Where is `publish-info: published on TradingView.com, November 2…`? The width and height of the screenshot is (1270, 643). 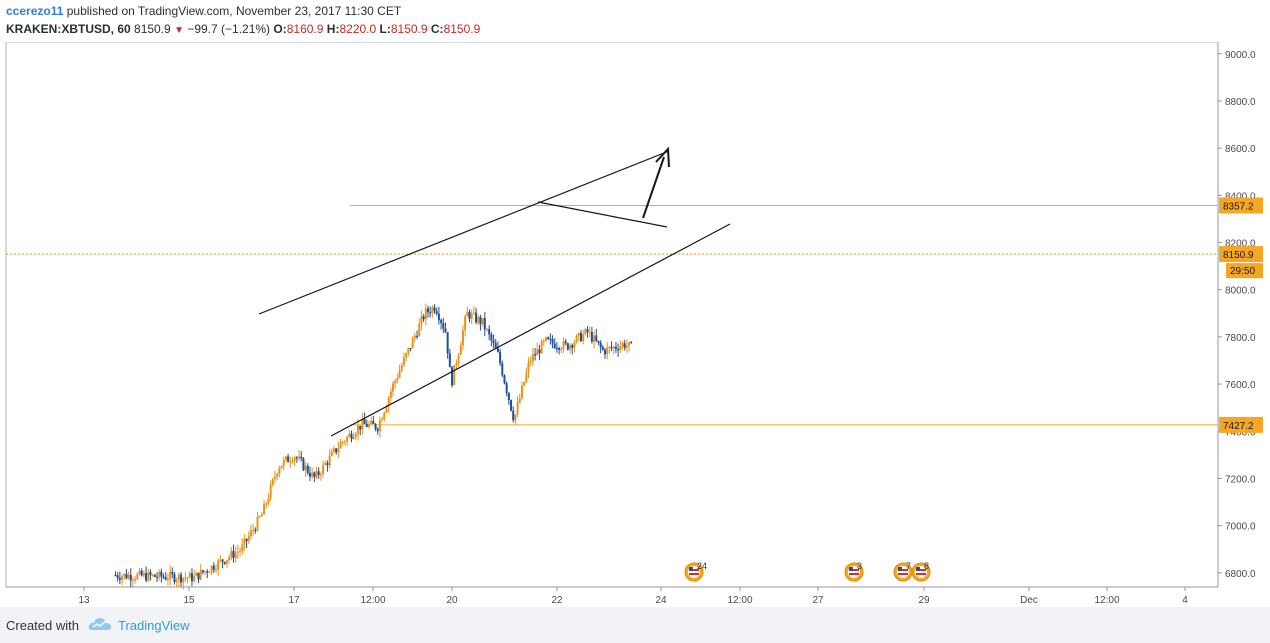 publish-info: published on TradingView.com, November 2… is located at coordinates (234, 11).